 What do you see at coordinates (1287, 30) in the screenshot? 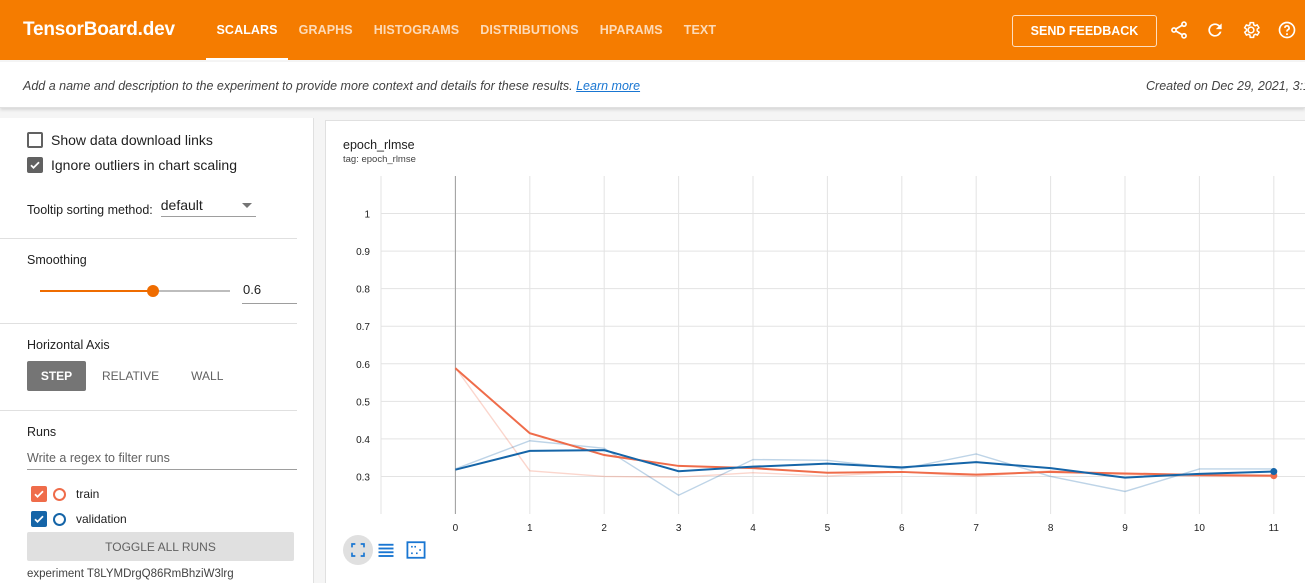
I see `help-icon` at bounding box center [1287, 30].